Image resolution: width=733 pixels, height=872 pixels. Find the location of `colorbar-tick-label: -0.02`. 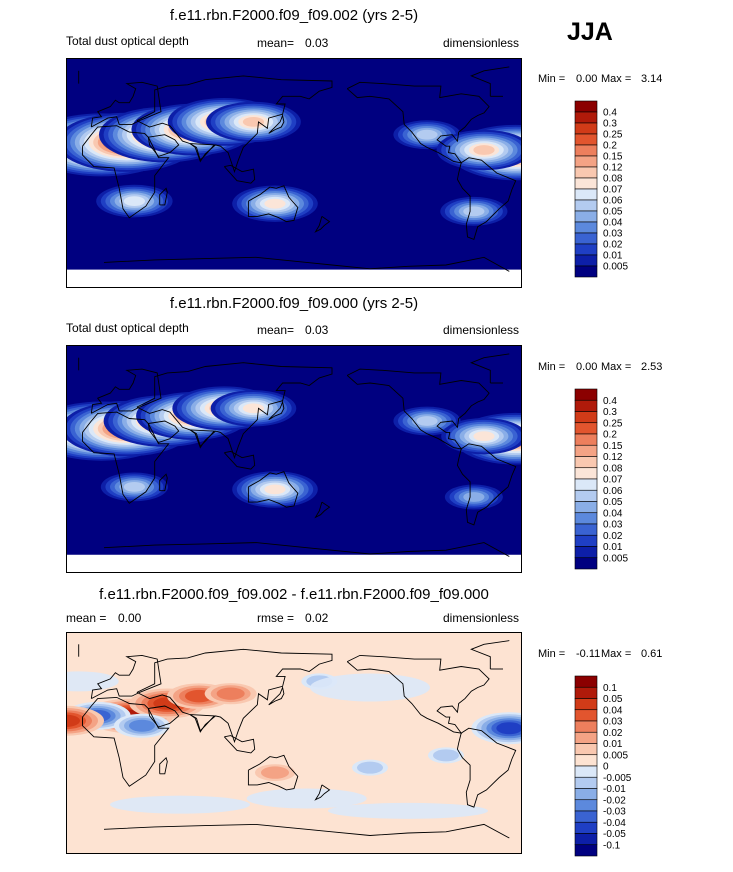

colorbar-tick-label: -0.02 is located at coordinates (614, 800).